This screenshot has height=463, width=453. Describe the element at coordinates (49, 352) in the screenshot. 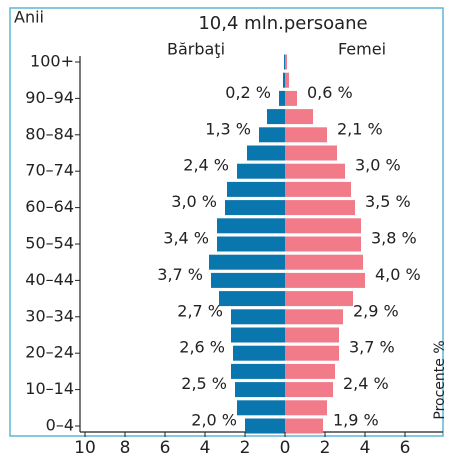

I see `y-tick-label: 20–24` at that location.